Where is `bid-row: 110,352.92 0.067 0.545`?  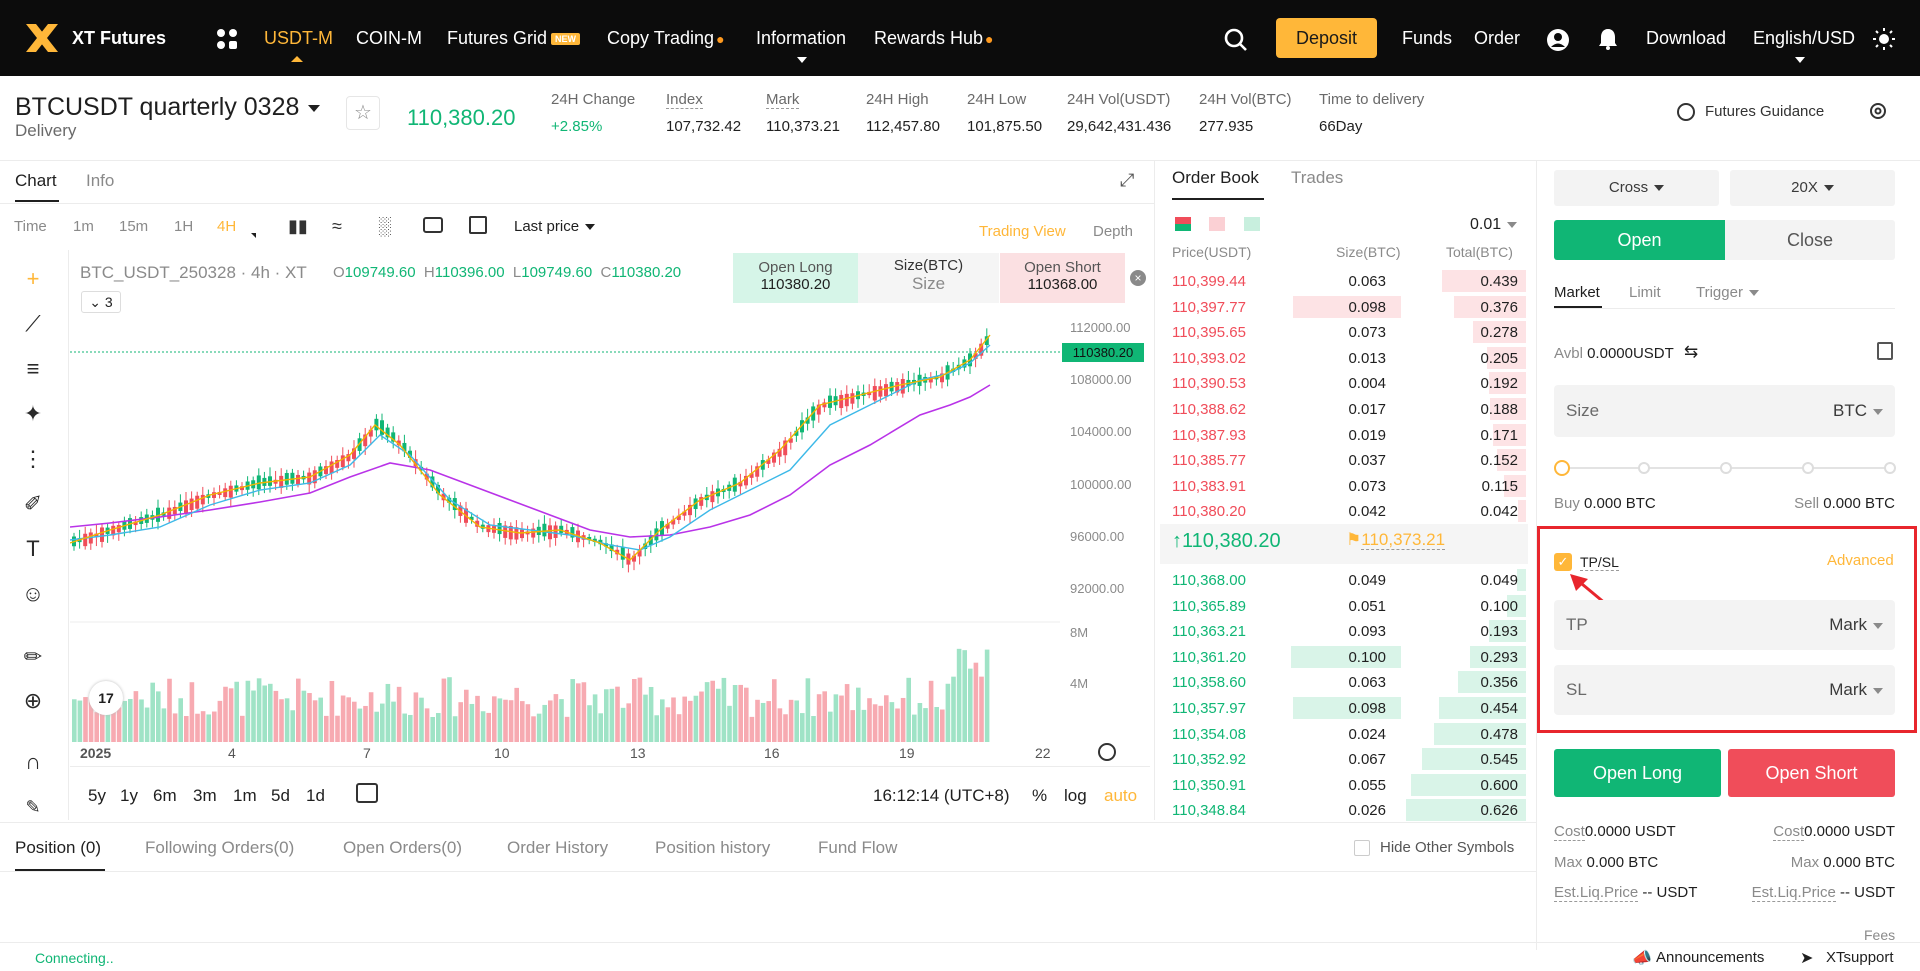
bid-row: 110,352.92 0.067 0.545 is located at coordinates (1349, 759).